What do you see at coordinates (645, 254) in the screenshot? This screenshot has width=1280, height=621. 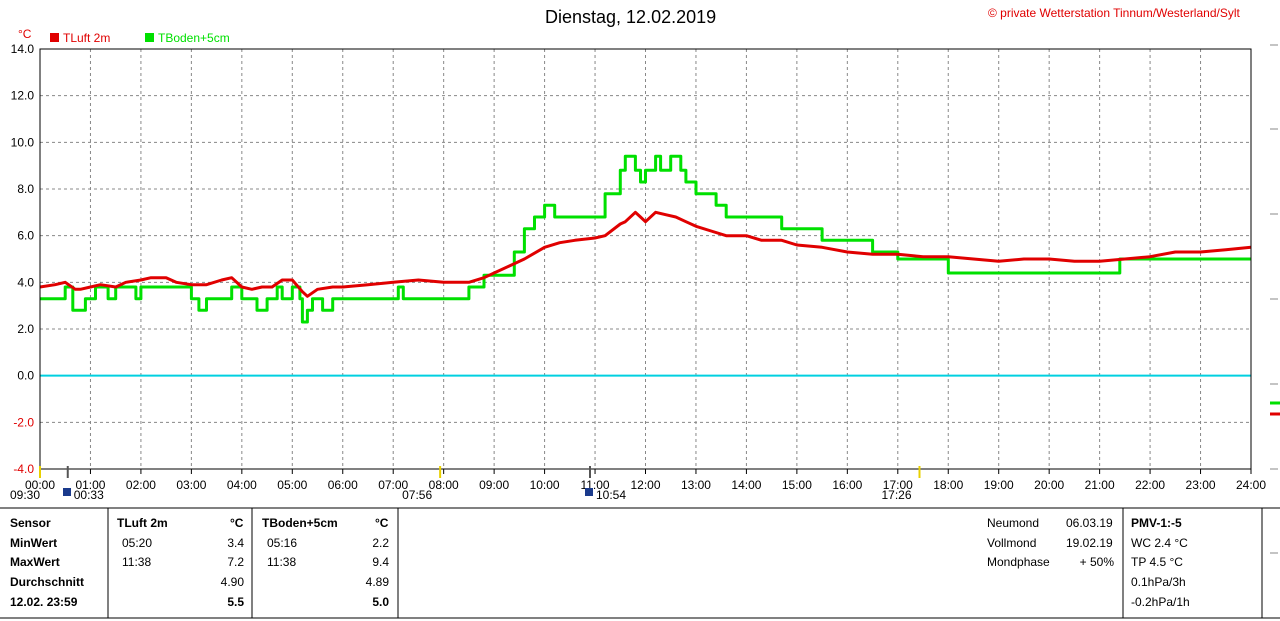 I see `series-line-tluft` at bounding box center [645, 254].